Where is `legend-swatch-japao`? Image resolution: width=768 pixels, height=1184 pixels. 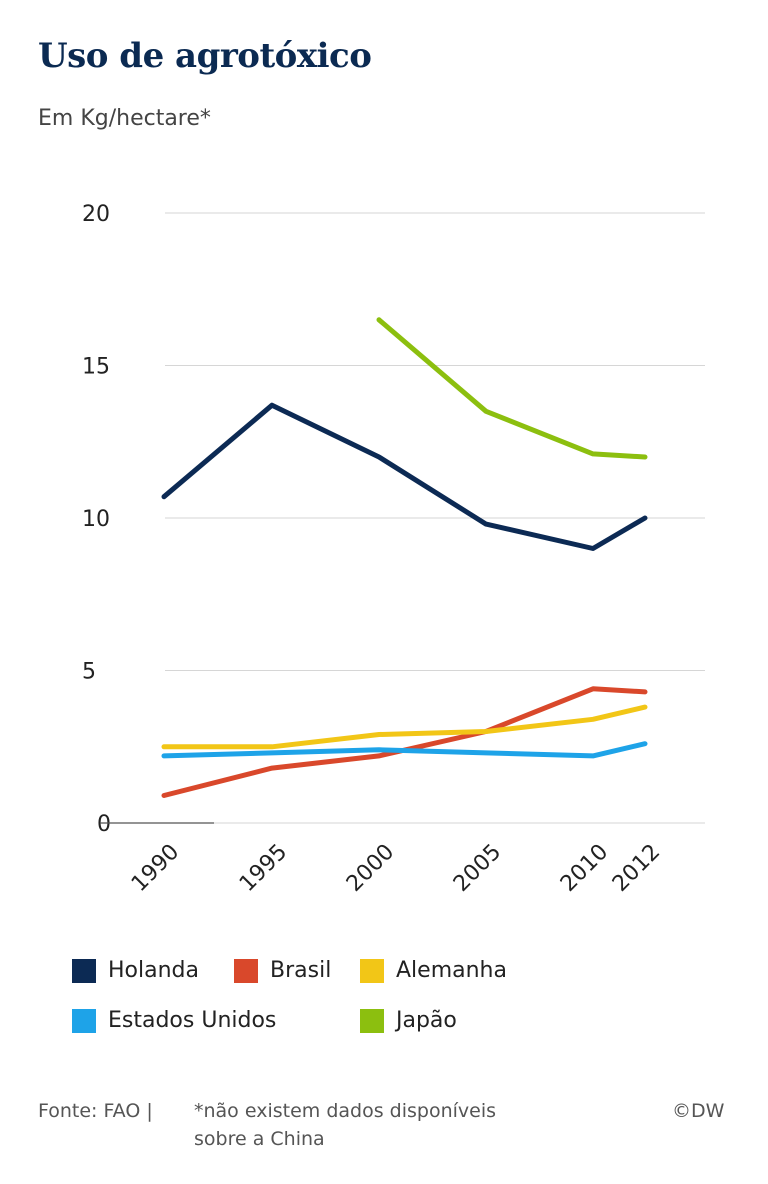 legend-swatch-japao is located at coordinates (372, 1020).